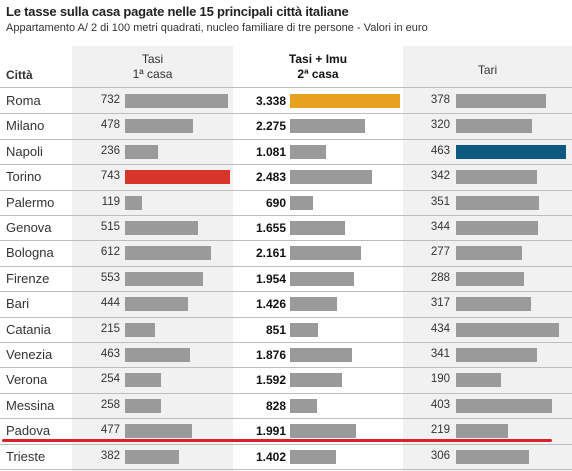 This screenshot has height=471, width=572. What do you see at coordinates (275, 202) in the screenshot?
I see `tasi-imu-value: 690` at bounding box center [275, 202].